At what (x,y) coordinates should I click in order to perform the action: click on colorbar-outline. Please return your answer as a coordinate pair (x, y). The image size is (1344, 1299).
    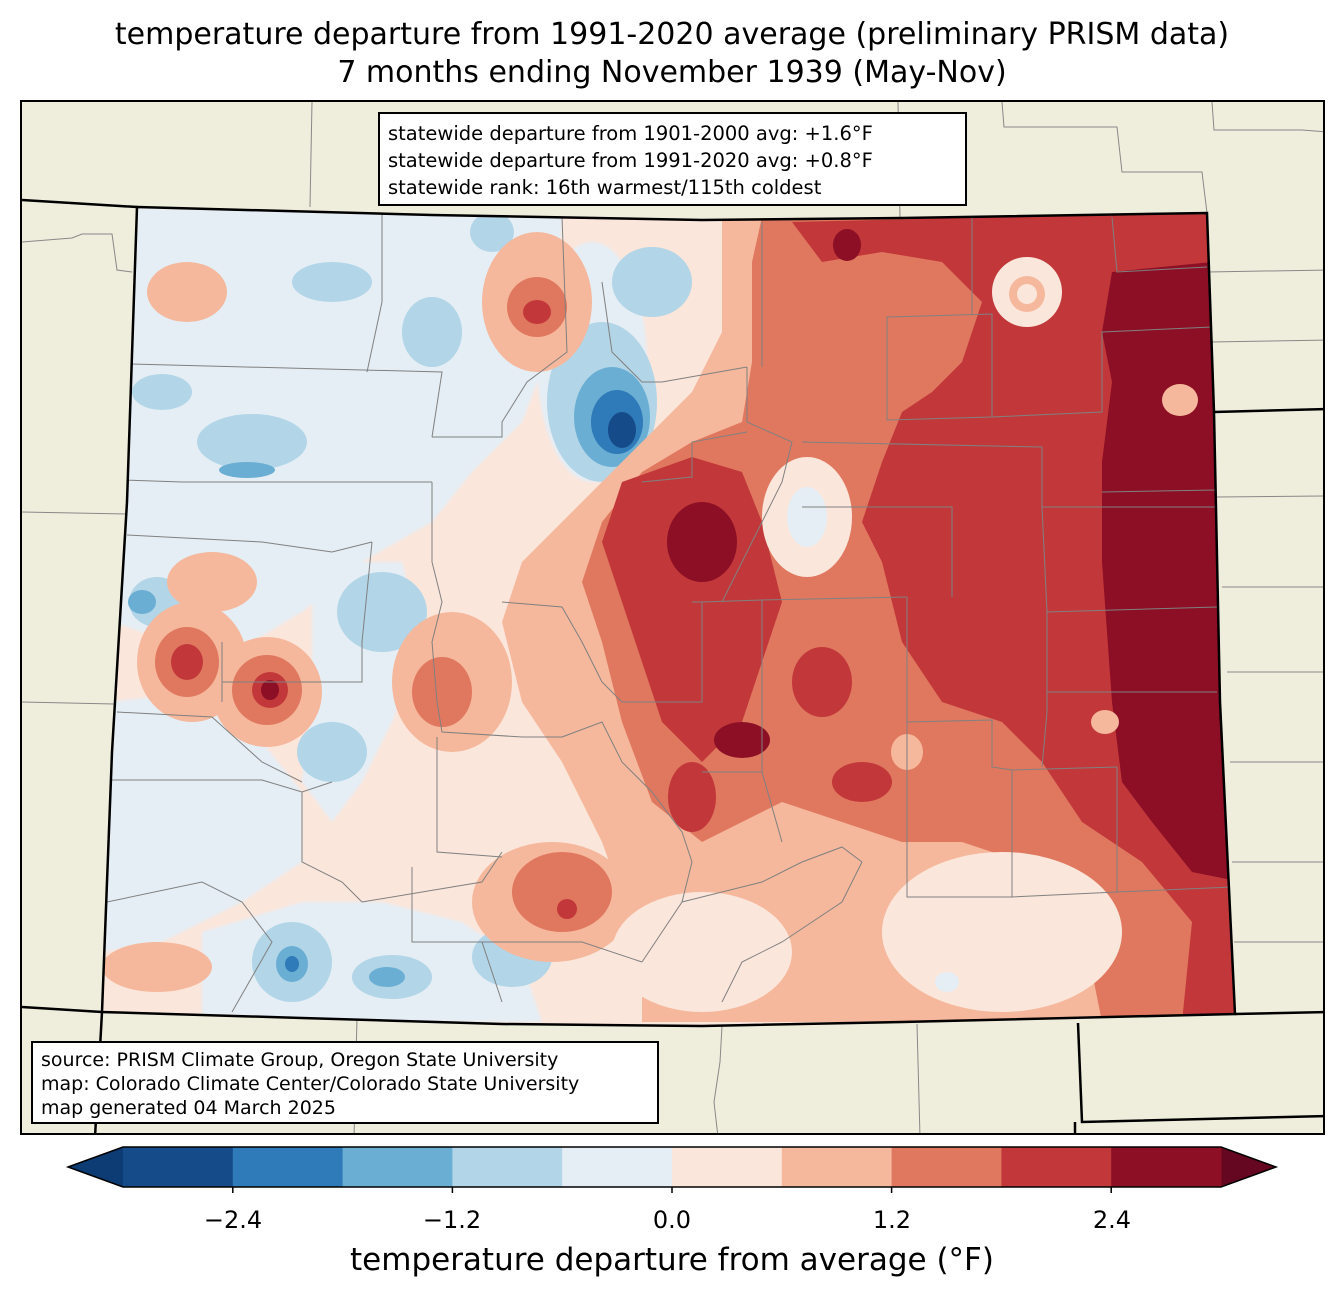
    Looking at the image, I should click on (672, 1167).